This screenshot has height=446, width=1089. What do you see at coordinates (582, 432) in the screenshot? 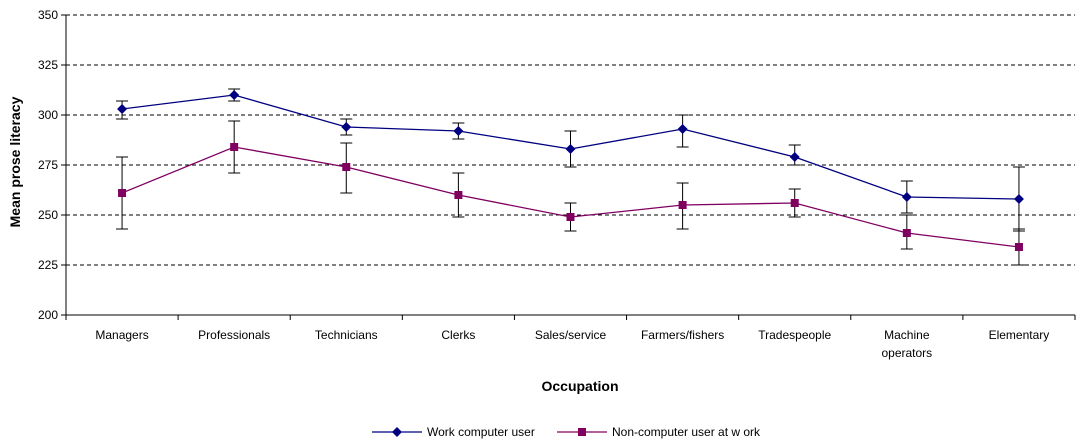
I see `legend-marker-square` at bounding box center [582, 432].